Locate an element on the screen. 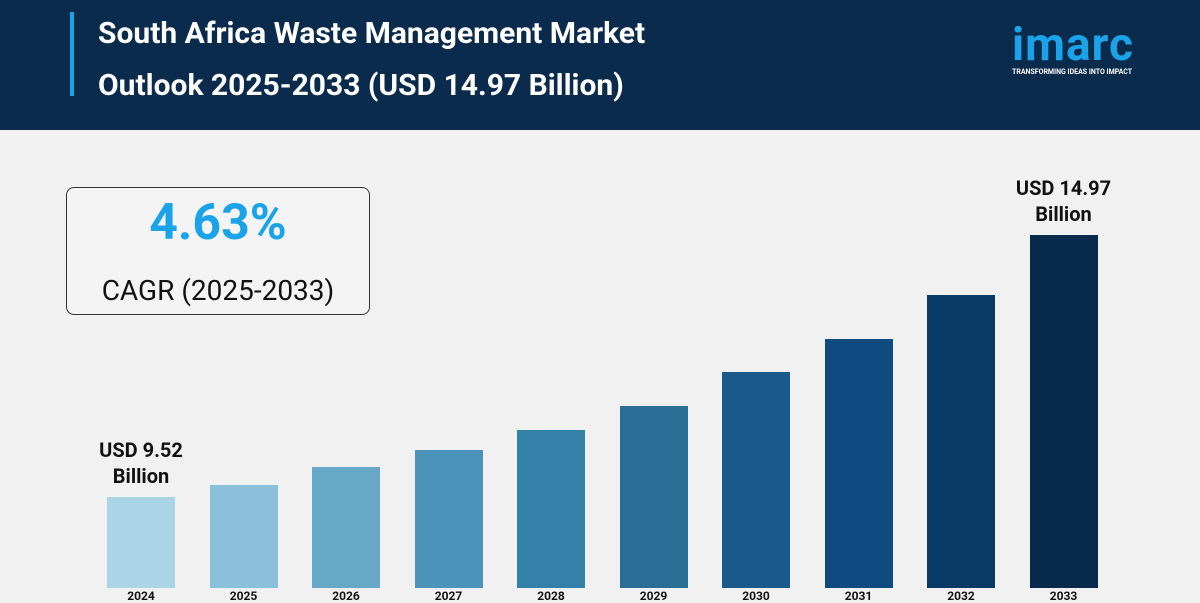 The height and width of the screenshot is (603, 1200). x-tick-label: 2030 is located at coordinates (756, 596).